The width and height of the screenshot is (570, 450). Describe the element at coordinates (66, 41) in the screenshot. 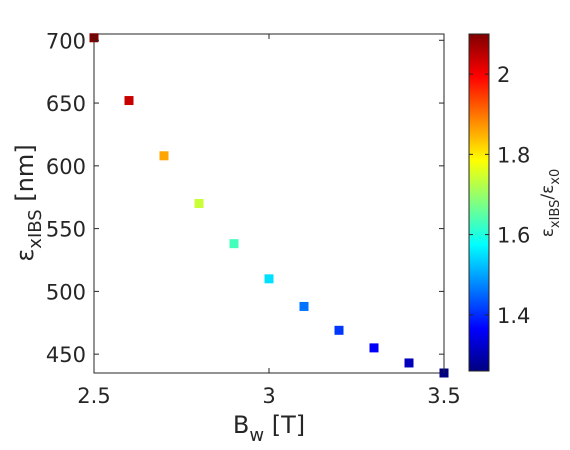

I see `y-tick-label: 700` at that location.